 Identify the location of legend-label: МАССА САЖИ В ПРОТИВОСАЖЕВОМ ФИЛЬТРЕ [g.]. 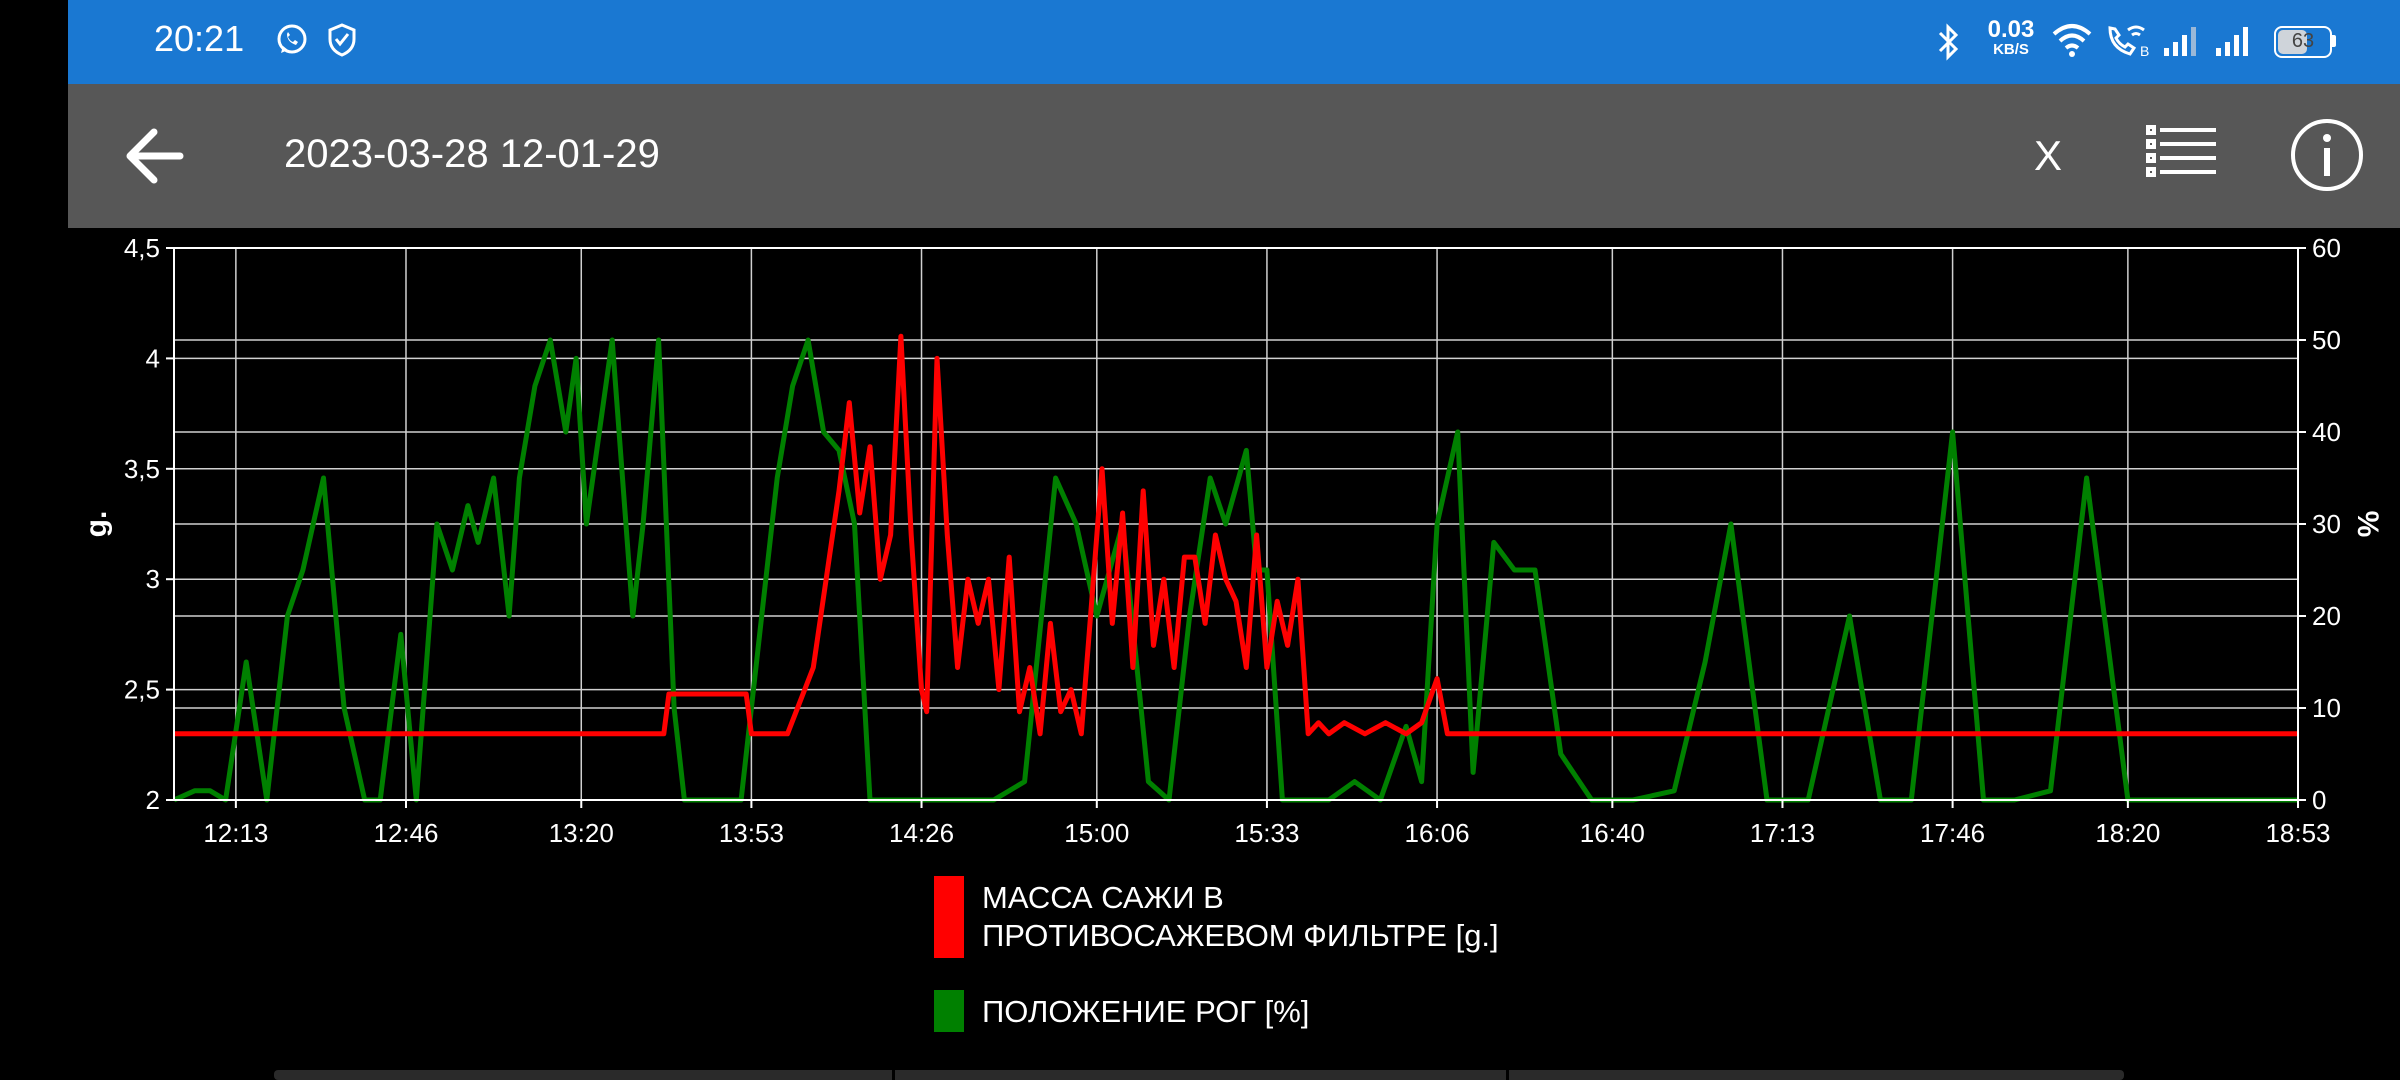
(1240, 916).